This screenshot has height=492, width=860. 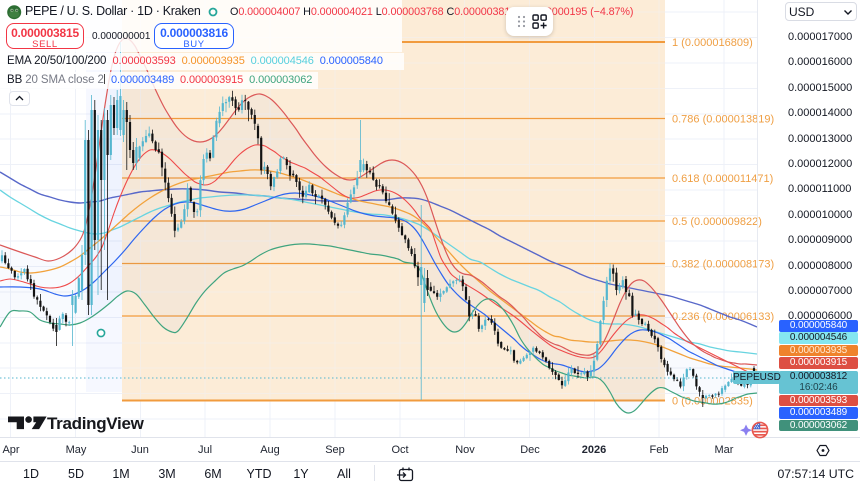 I want to click on svg-text: 0.618 (0.000011471), so click(x=722, y=179).